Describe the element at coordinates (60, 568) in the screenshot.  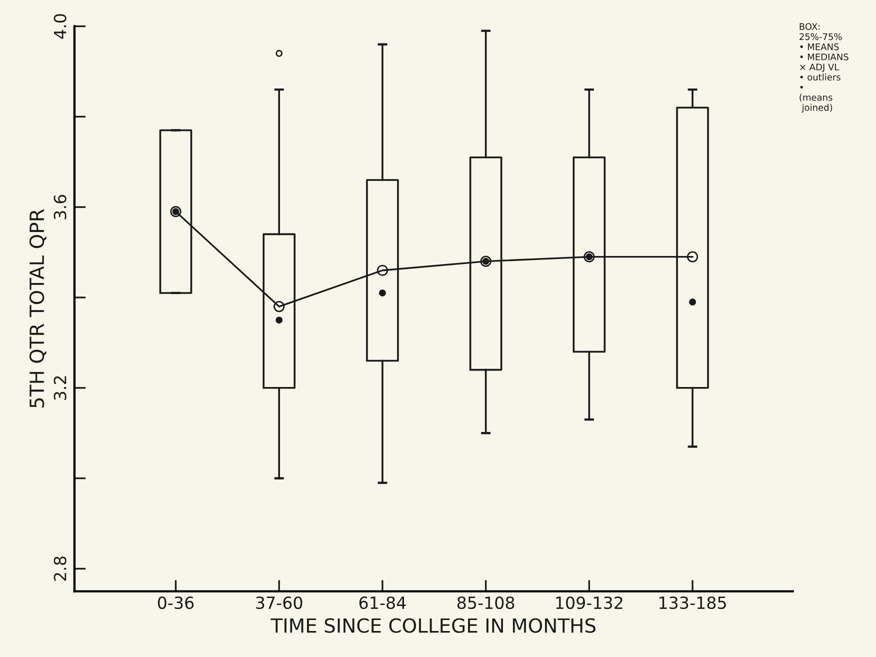
I see `y-tick-label: 2.8` at that location.